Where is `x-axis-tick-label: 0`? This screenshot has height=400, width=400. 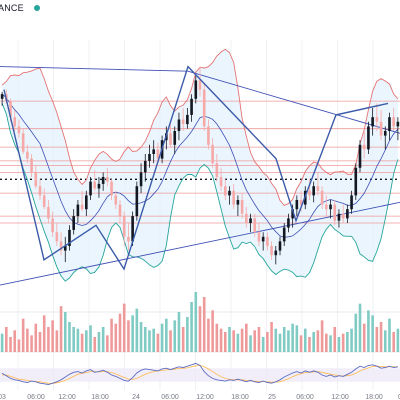 x-axis-tick-label: 0 is located at coordinates (399, 397).